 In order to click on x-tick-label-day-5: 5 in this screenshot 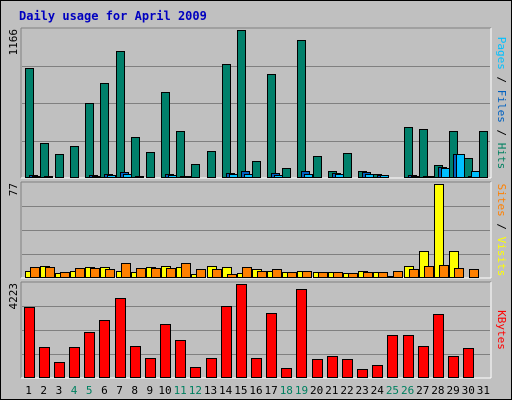, I will do `click(89, 390)`.